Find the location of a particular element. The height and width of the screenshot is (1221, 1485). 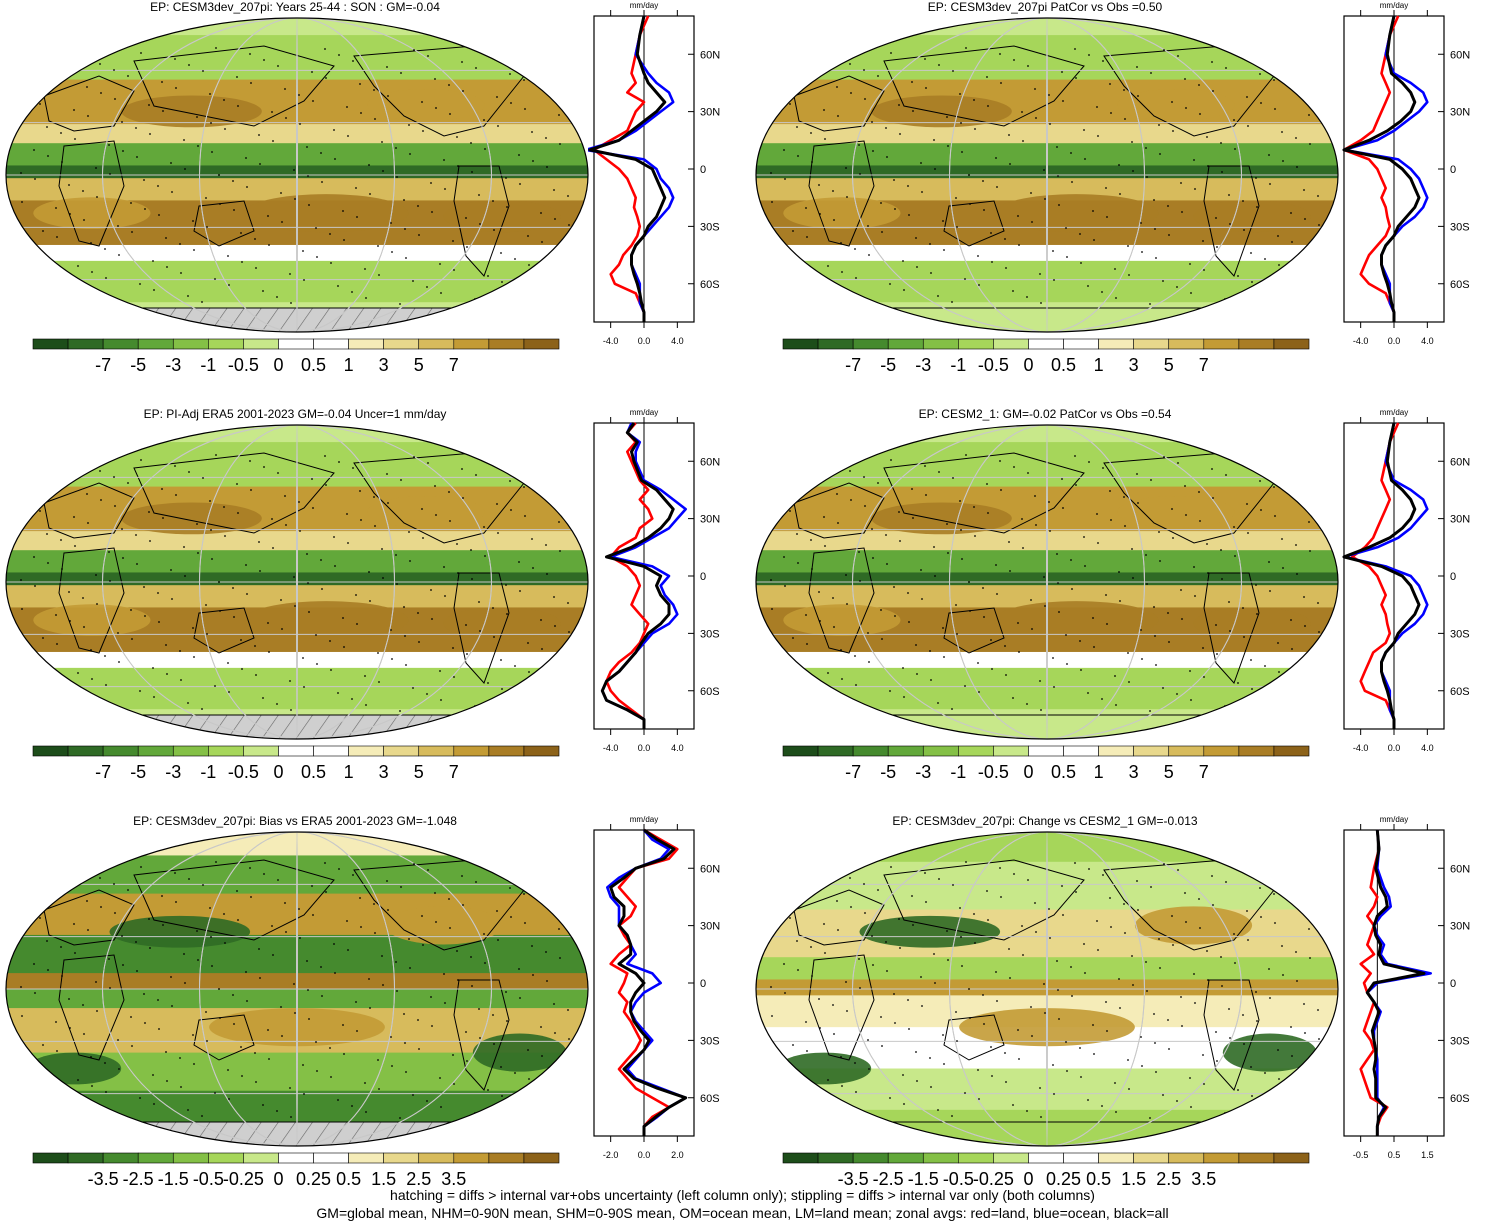

colorbar: -3.5 -2.5 -1.5 -0.5 -0.25 0 0.25 0.5 1.5 2.5 3.5 is located at coordinates (1046, 1183).